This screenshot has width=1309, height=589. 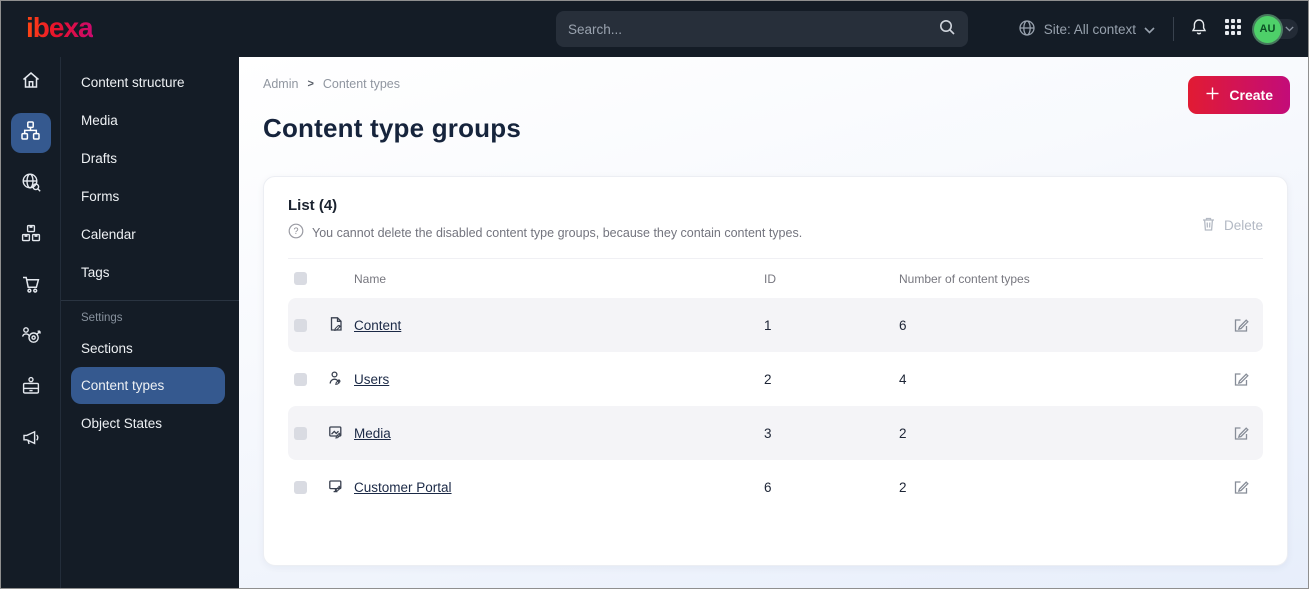 What do you see at coordinates (150, 158) in the screenshot?
I see `sidebar-item-drafts: Drafts` at bounding box center [150, 158].